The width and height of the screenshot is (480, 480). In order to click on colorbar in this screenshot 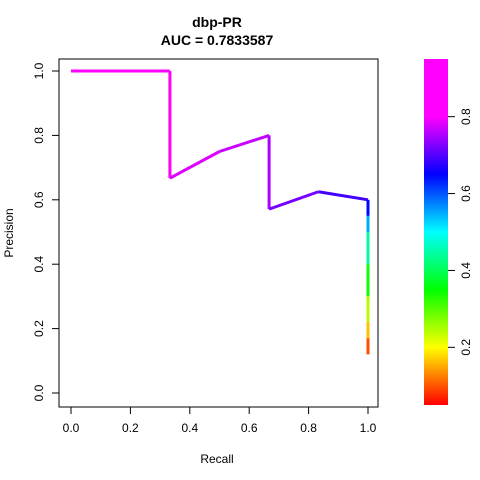, I will do `click(436, 232)`.